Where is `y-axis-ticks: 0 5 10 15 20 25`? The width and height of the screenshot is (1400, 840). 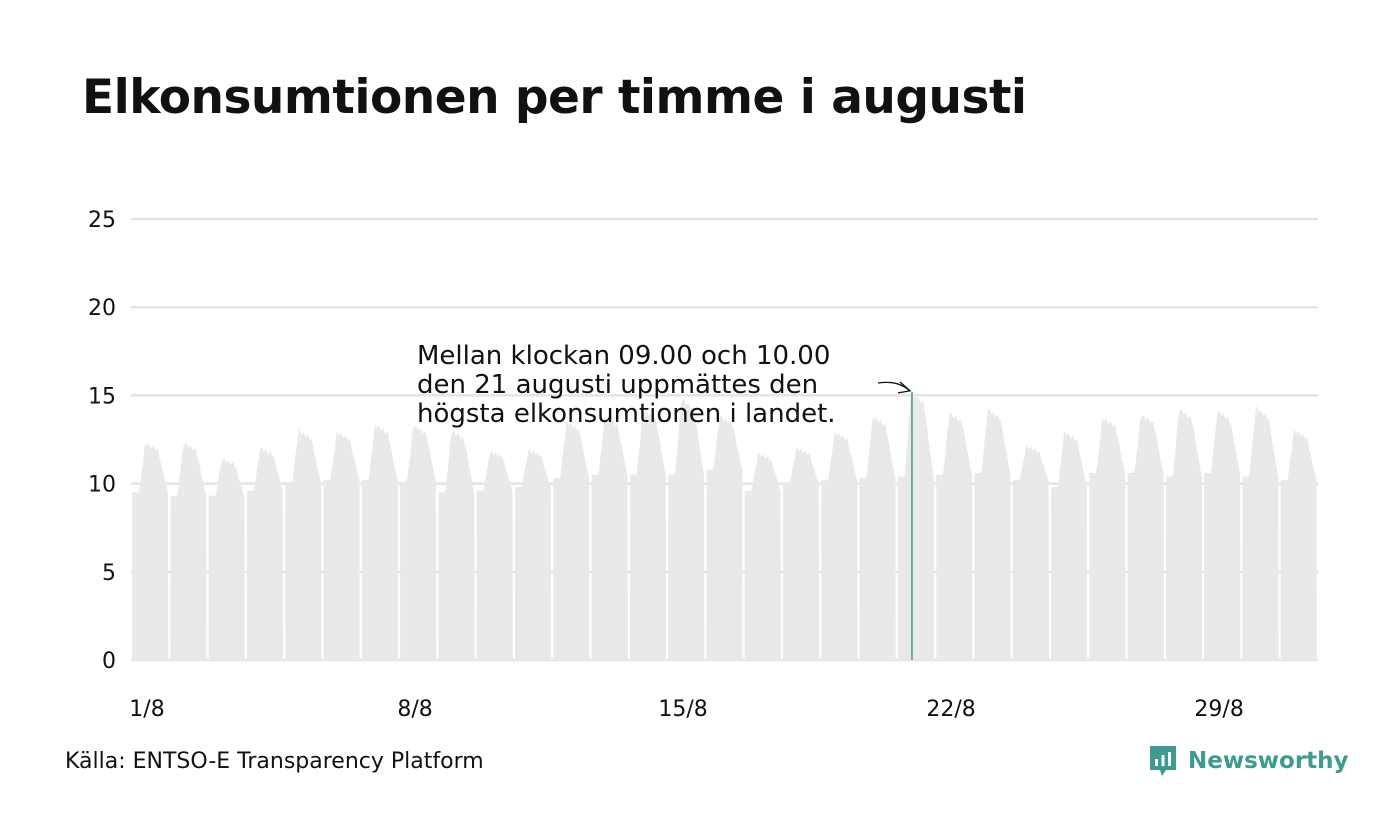 y-axis-ticks: 0 5 10 15 20 25 is located at coordinates (102, 441).